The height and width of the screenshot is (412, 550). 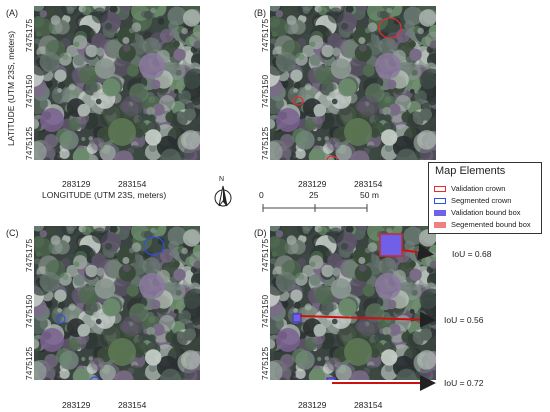 What do you see at coordinates (353, 303) in the screenshot?
I see `canopy-image-d` at bounding box center [353, 303].